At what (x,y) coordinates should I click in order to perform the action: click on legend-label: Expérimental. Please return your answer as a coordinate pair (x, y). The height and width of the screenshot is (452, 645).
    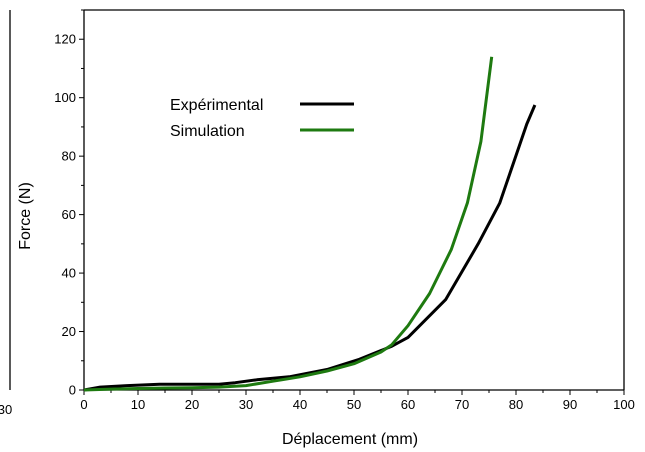
    Looking at the image, I should click on (216, 105).